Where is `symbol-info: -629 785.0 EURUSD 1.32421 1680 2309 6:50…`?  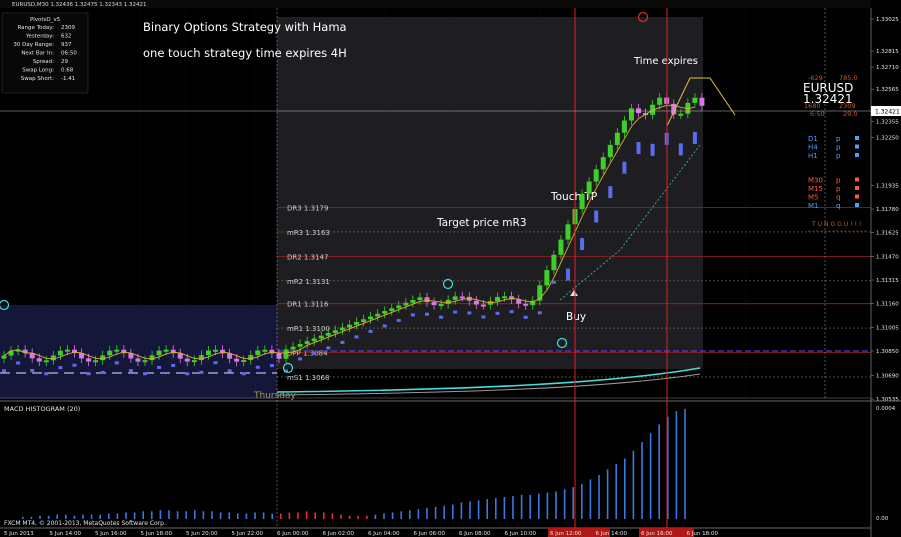 symbol-info: -629 785.0 EURUSD 1.32421 1680 2309 6:50… is located at coordinates (830, 96).